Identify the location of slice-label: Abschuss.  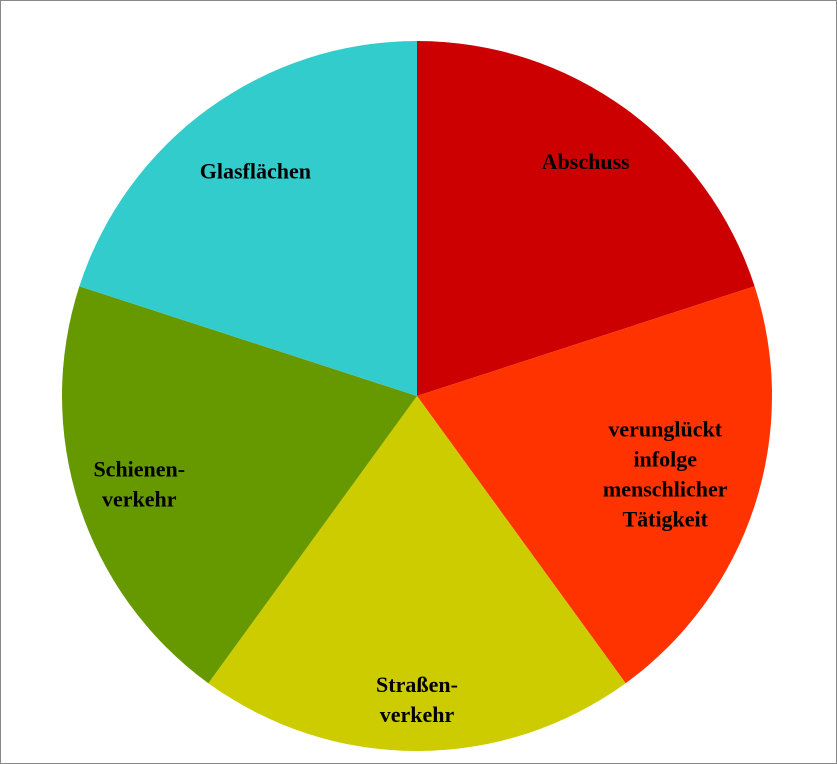
(586, 161).